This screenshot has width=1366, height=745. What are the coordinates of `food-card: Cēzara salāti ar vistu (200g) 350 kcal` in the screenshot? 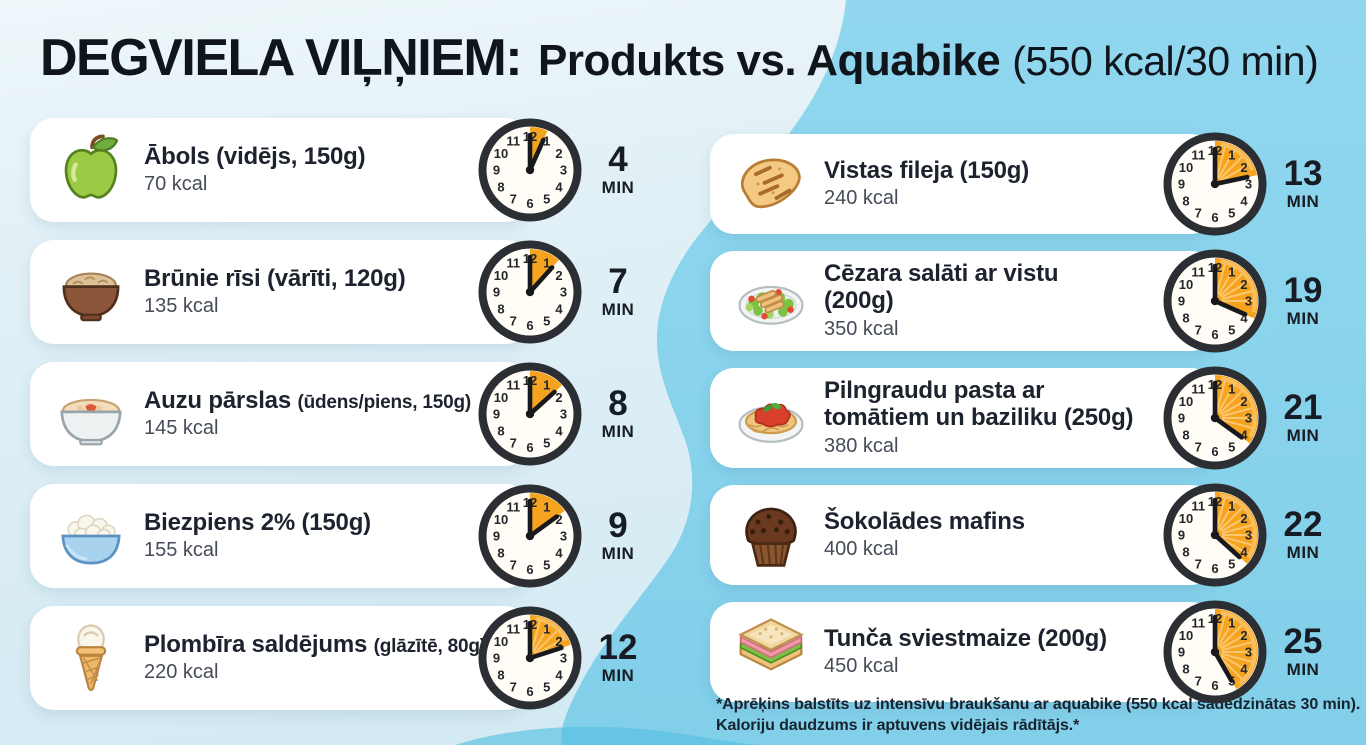 It's located at (962, 301).